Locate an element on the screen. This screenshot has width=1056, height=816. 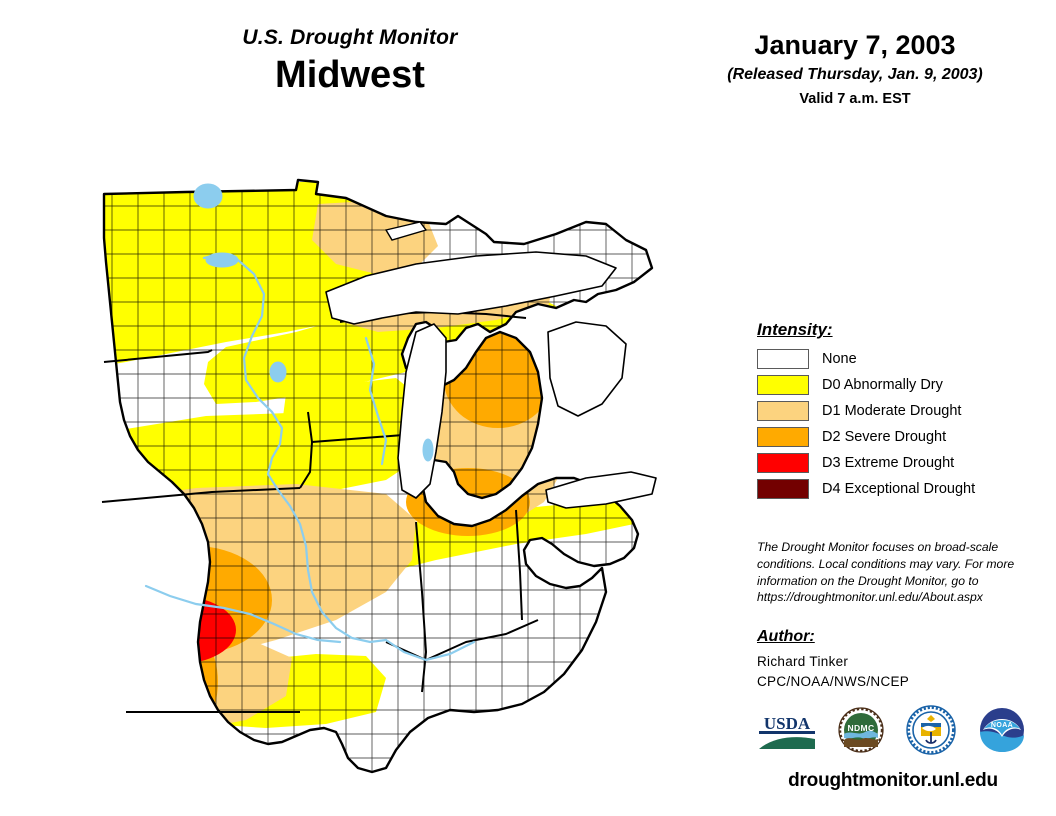
ndmc-logo-text: NDMC is located at coordinates (861, 728).